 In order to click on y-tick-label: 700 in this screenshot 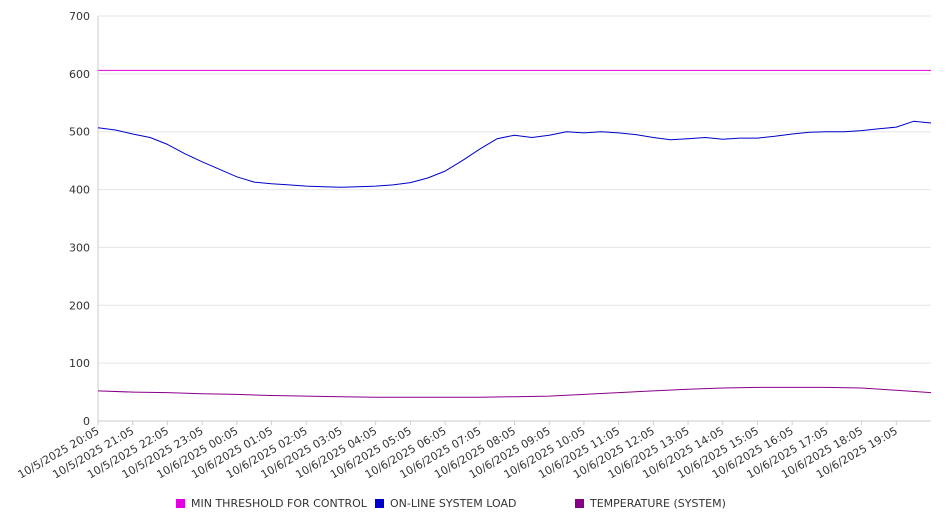, I will do `click(79, 16)`.